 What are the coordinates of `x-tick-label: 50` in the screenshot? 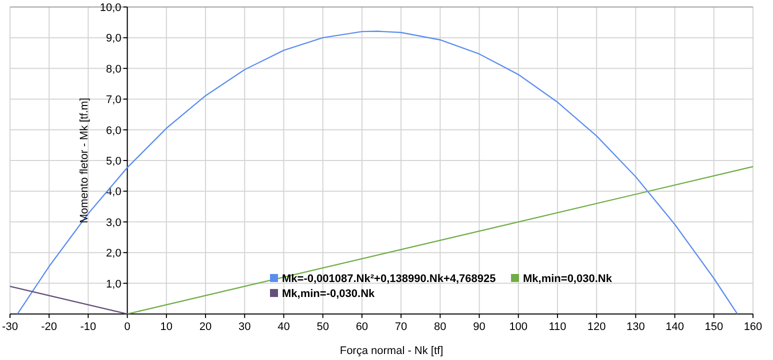 It's located at (322, 327).